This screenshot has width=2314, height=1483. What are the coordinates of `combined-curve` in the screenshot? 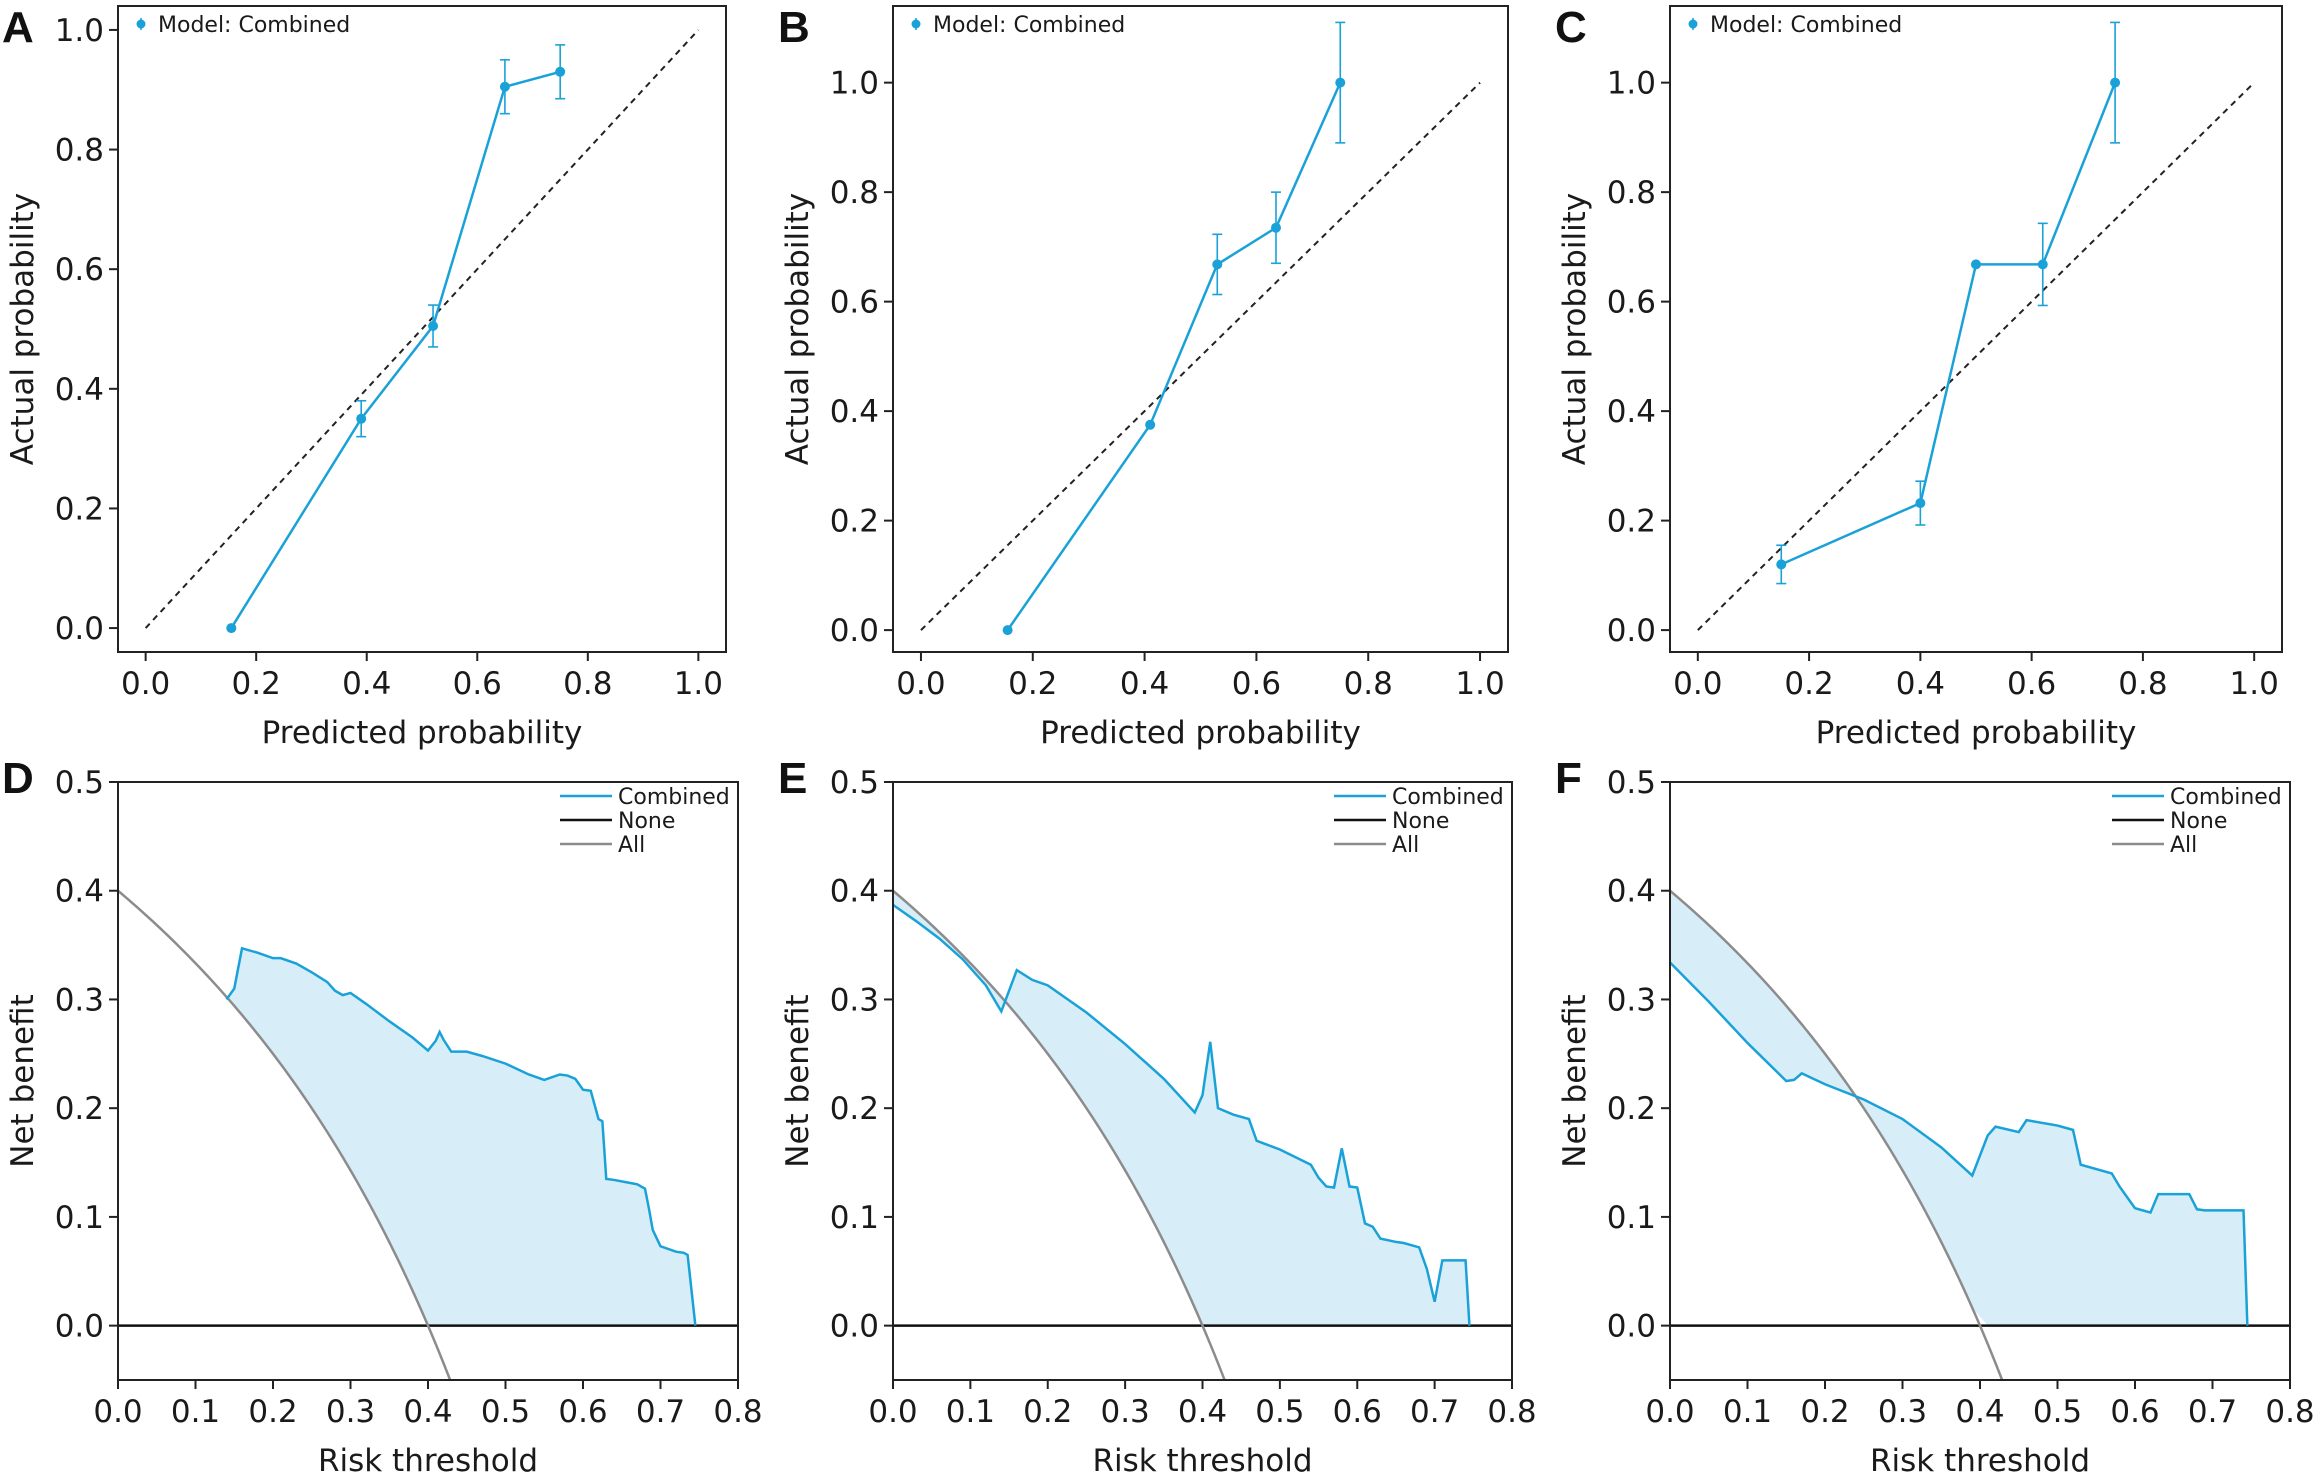 It's located at (1959, 1143).